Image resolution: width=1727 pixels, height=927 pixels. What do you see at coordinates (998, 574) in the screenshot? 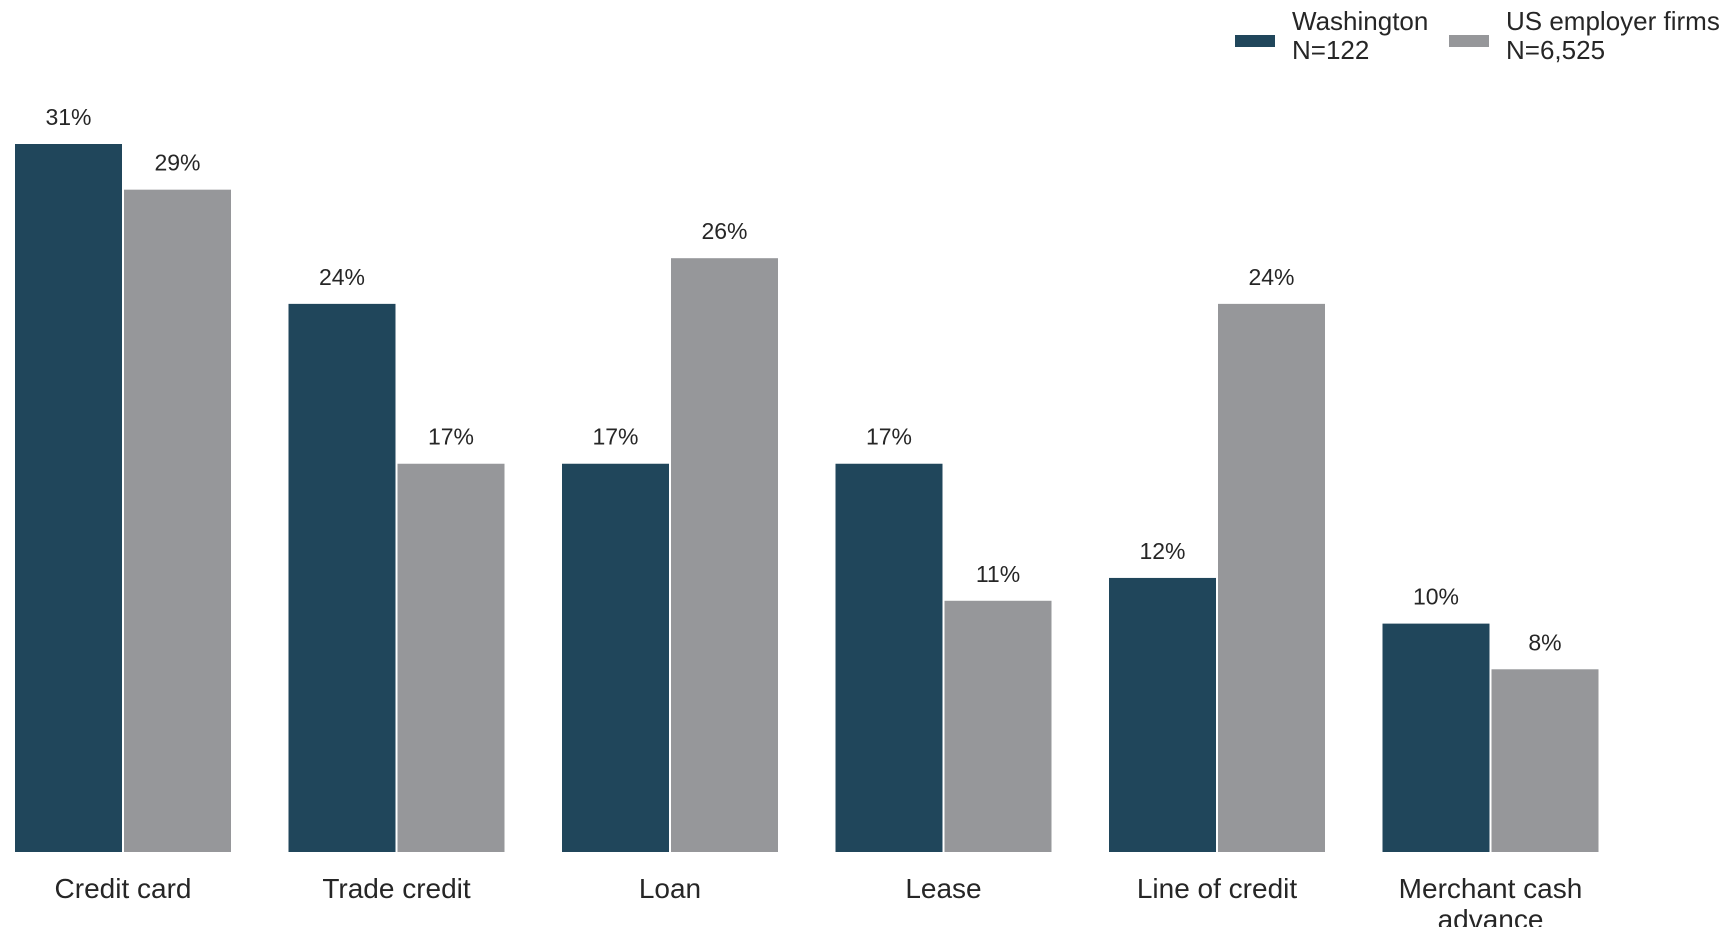
I see `data-label-series-1-cat-3: 11%` at bounding box center [998, 574].